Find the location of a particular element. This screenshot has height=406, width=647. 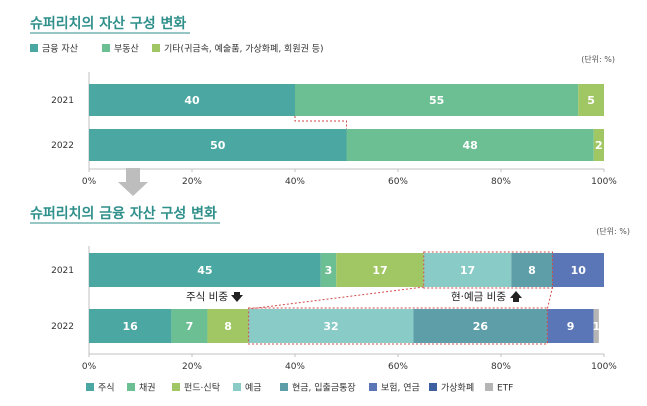

chart2-legend-label: 채권 is located at coordinates (147, 388).